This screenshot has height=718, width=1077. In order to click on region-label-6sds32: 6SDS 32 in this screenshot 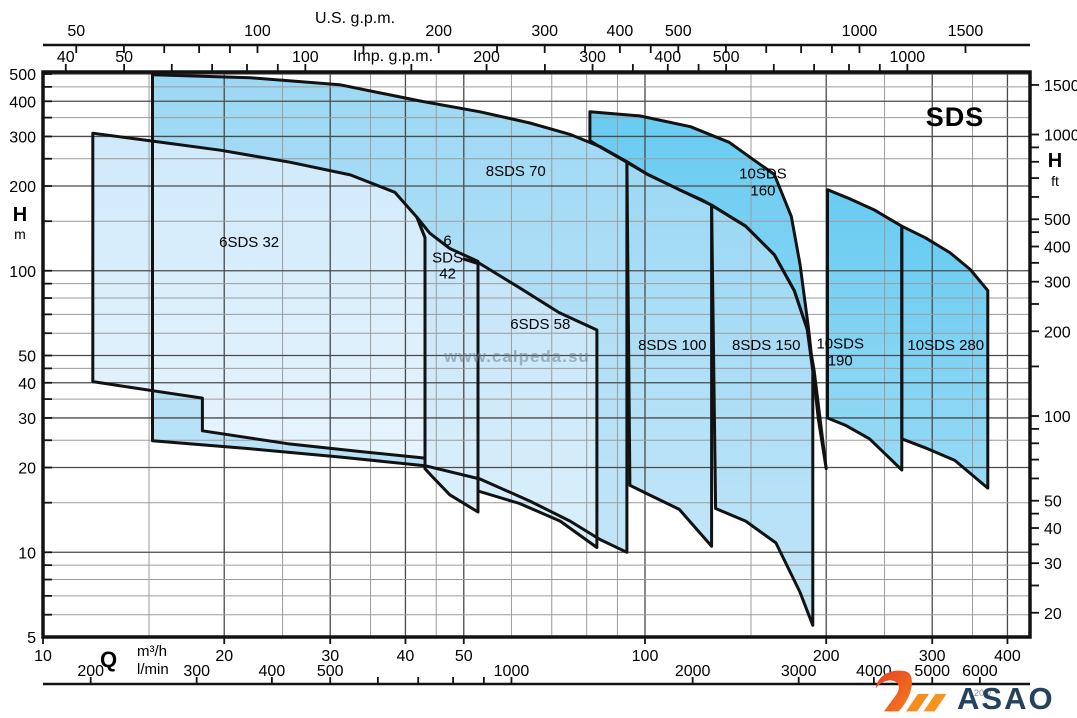, I will do `click(249, 242)`.